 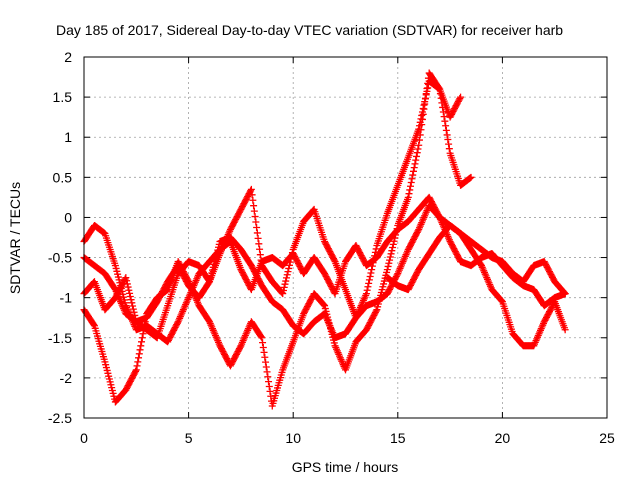 I want to click on y-tick-label: -2, so click(x=66, y=378).